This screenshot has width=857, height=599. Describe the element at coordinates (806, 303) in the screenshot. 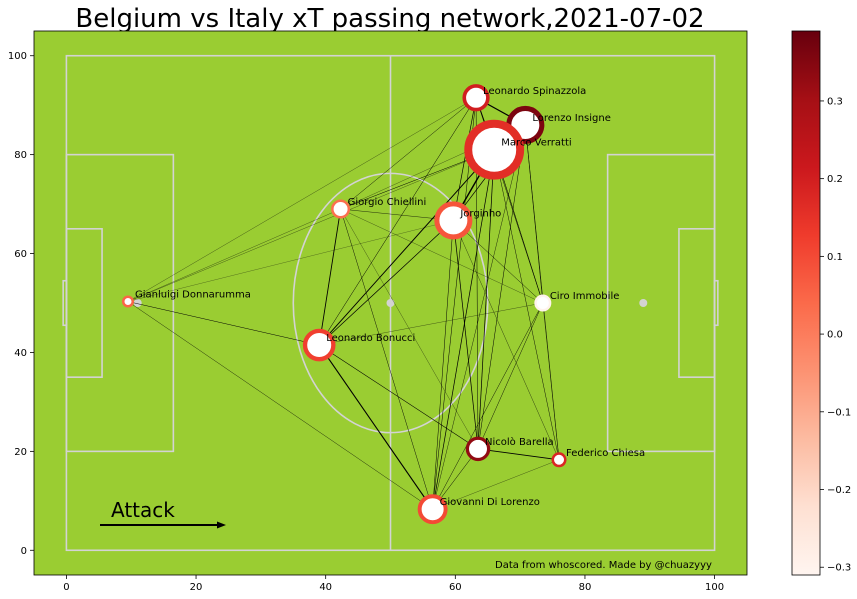

I see `colorbar` at that location.